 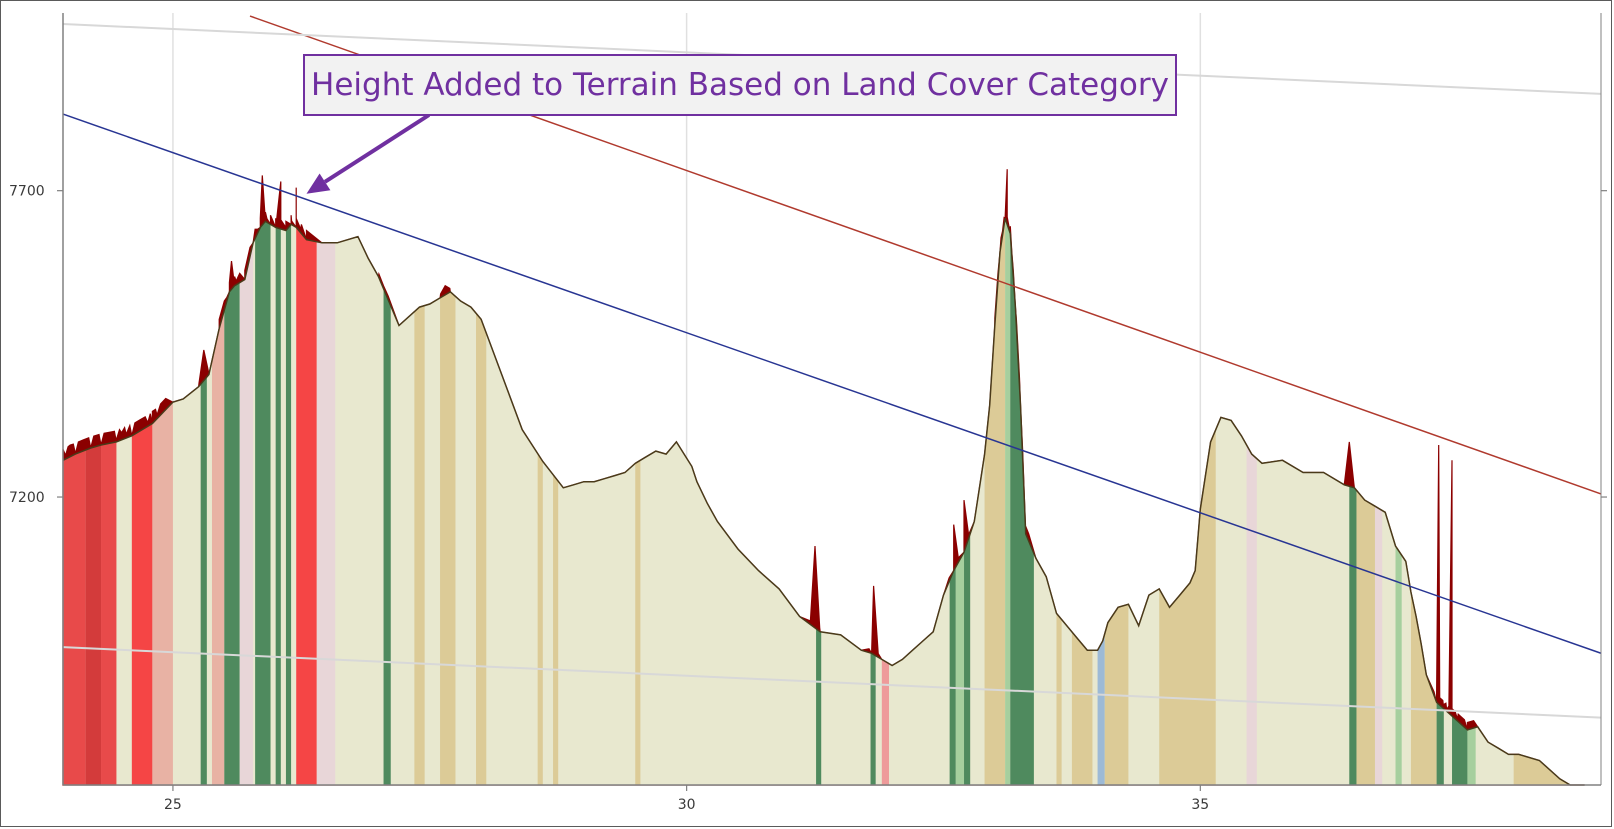 What do you see at coordinates (1200, 805) in the screenshot?
I see `x-tick-label: 35` at bounding box center [1200, 805].